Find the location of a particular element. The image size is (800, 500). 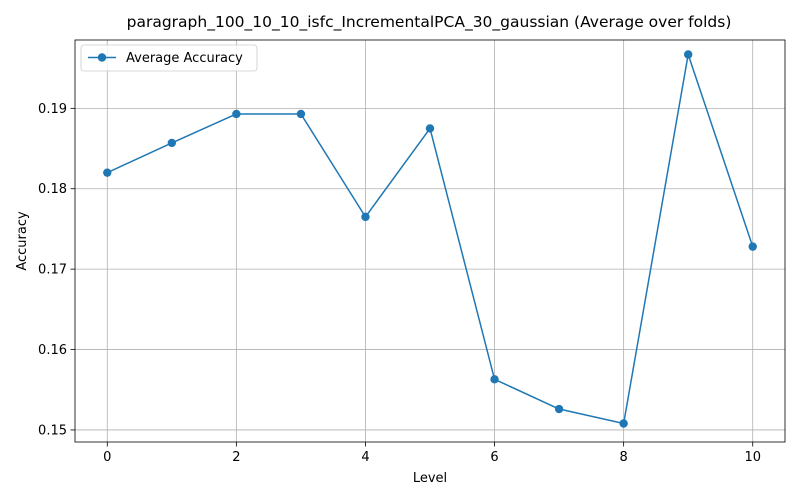

x-axis-title: Level is located at coordinates (430, 478).